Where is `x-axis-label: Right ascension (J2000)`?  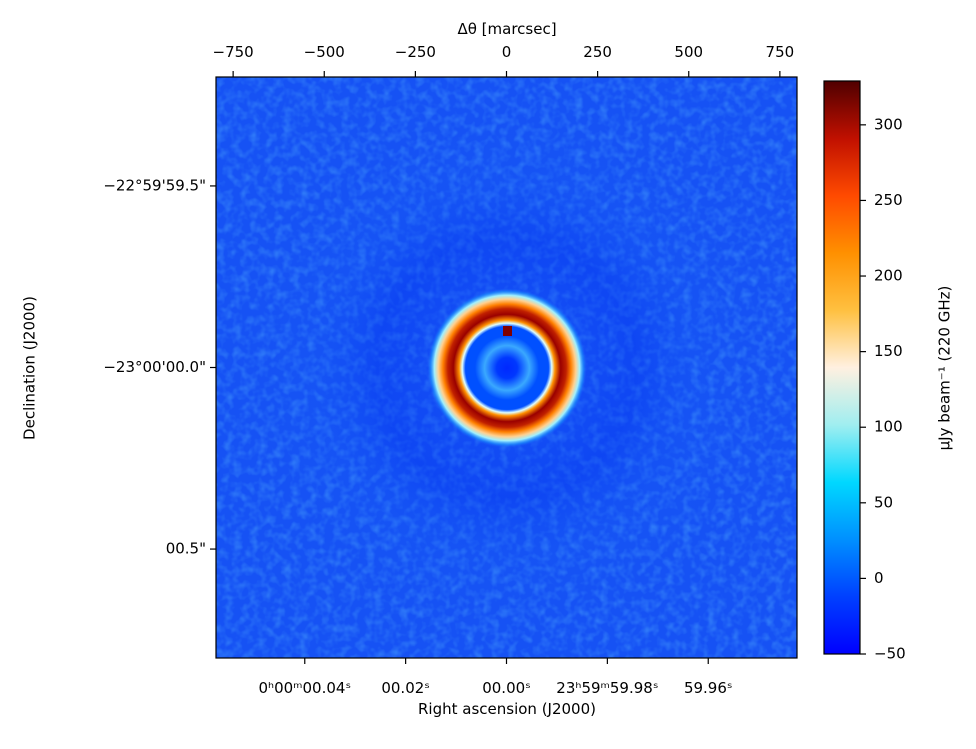 x-axis-label: Right ascension (J2000) is located at coordinates (507, 709).